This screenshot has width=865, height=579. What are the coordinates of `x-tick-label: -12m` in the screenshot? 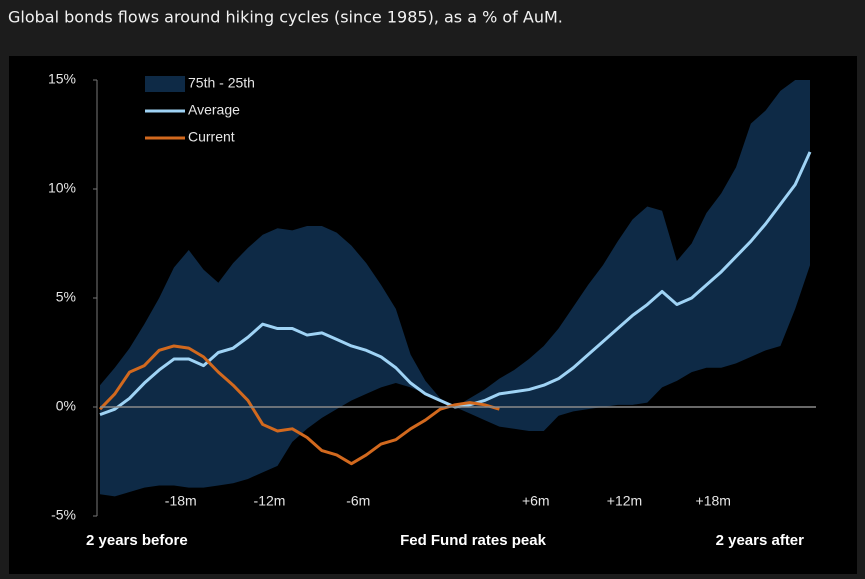 It's located at (270, 501).